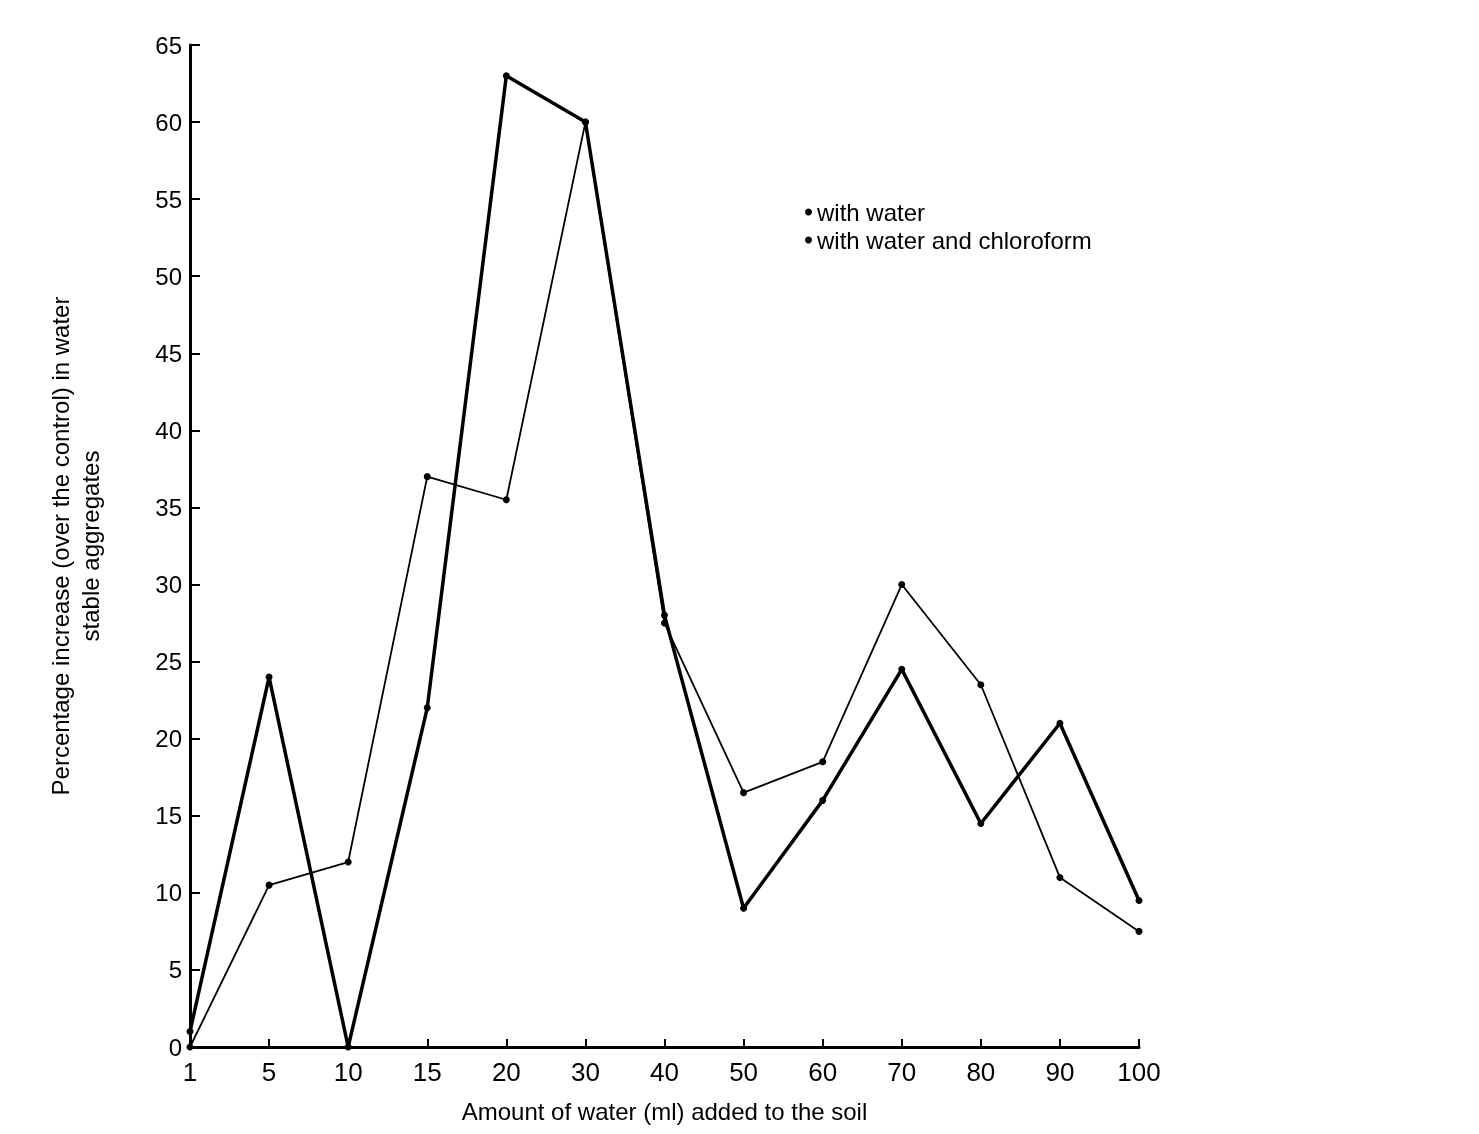 The width and height of the screenshot is (1479, 1134). I want to click on x-tick-label: 10, so click(348, 1072).